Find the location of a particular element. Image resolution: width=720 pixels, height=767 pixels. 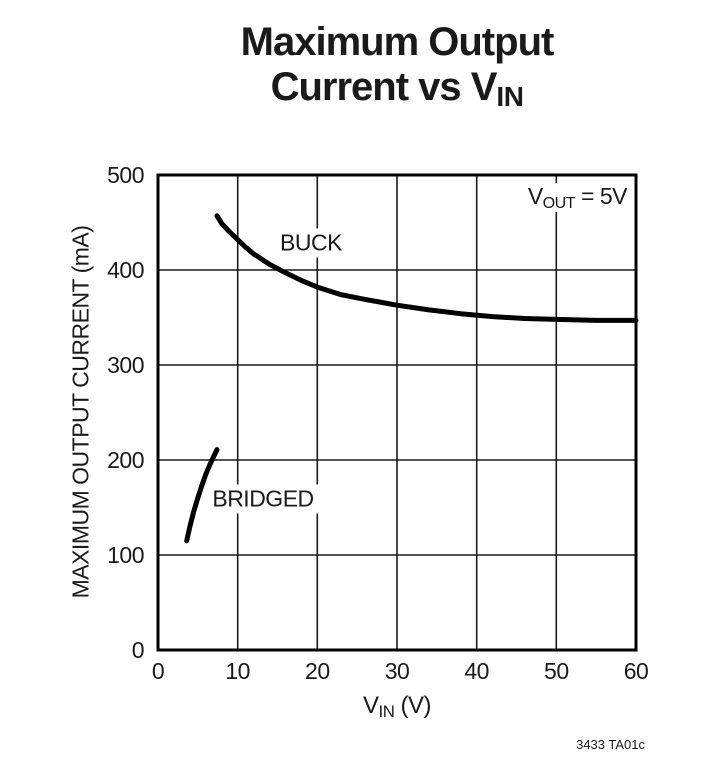

vout-annotation-value: = 5V is located at coordinates (601, 196).